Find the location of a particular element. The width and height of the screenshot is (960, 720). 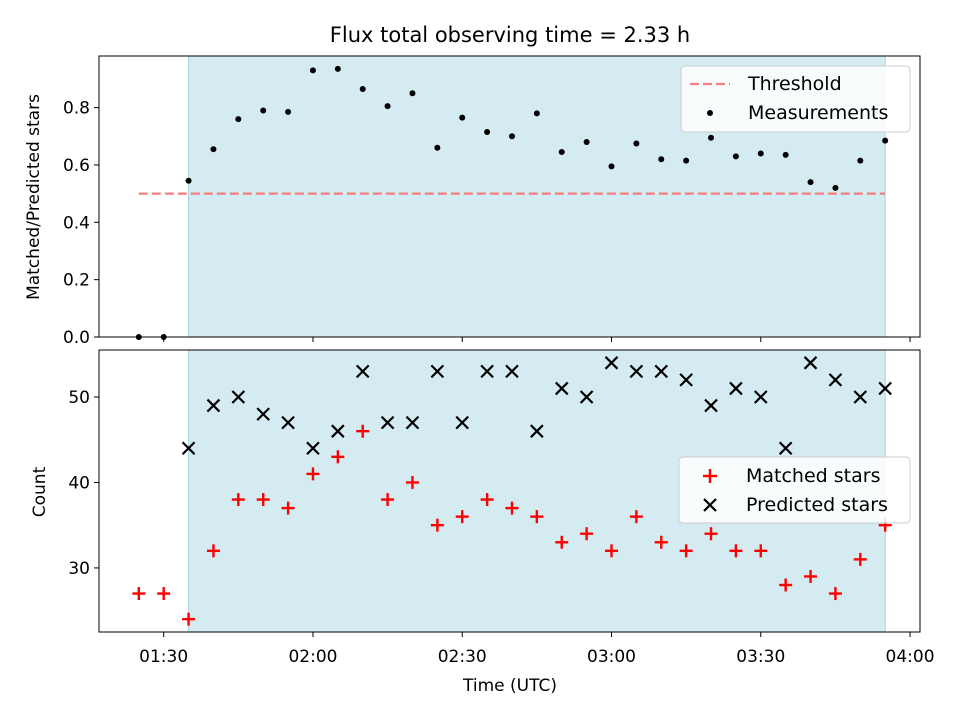

top-x-ticks is located at coordinates (537, 339).